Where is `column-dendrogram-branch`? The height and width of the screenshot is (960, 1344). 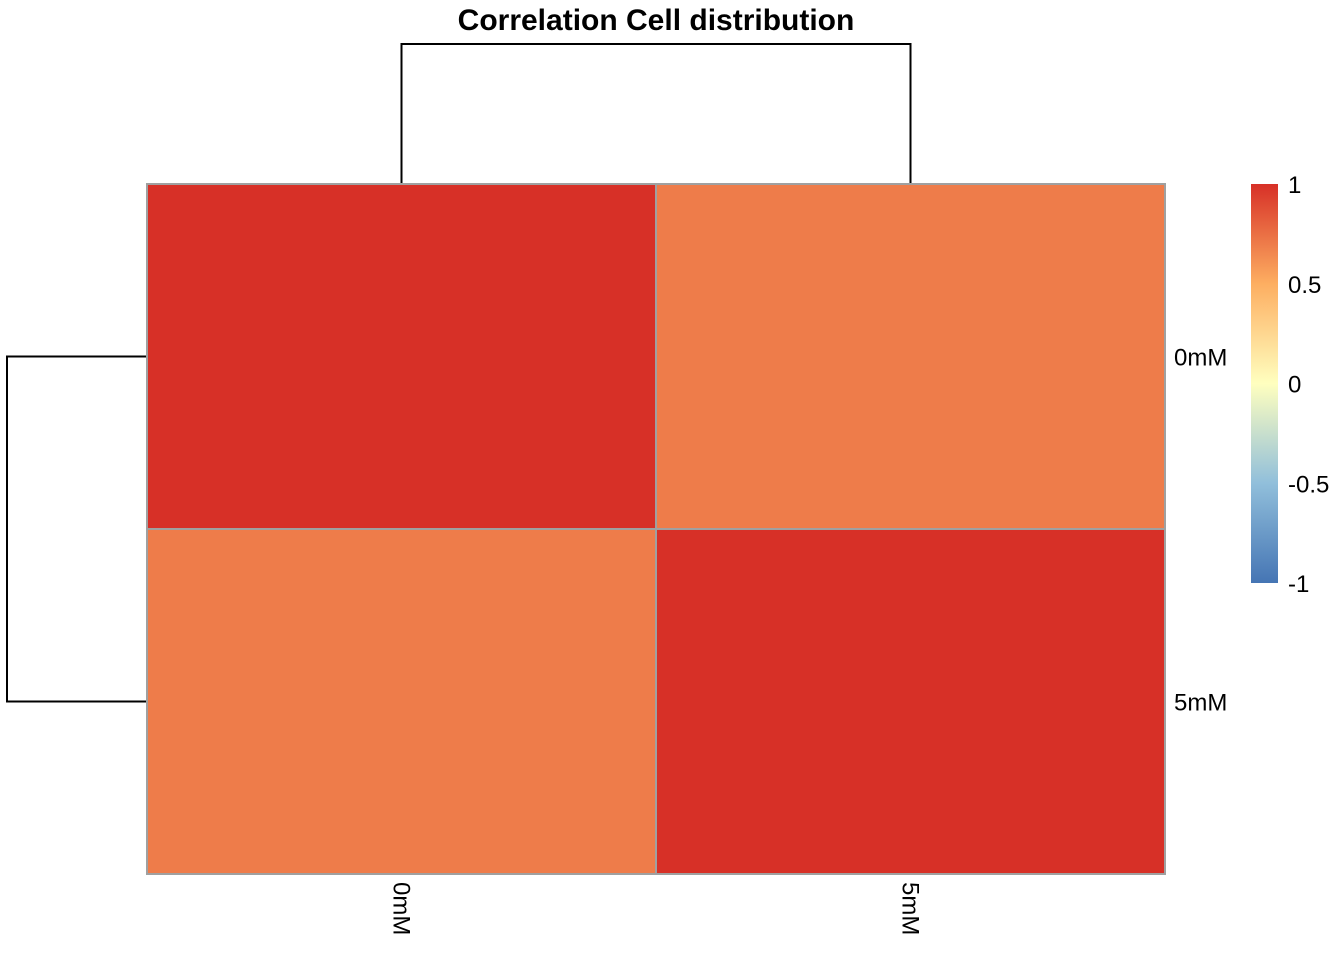
column-dendrogram-branch is located at coordinates (656, 113).